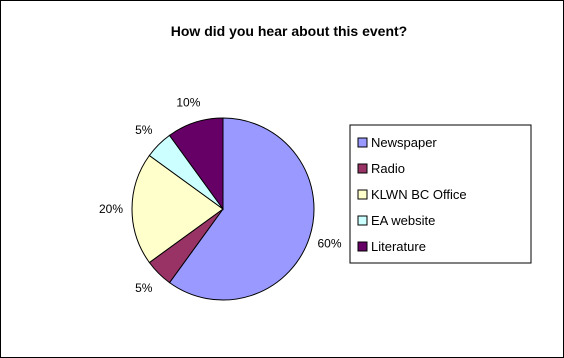 Image resolution: width=564 pixels, height=358 pixels. I want to click on data-label-klwn-bc-office: 20%, so click(111, 209).